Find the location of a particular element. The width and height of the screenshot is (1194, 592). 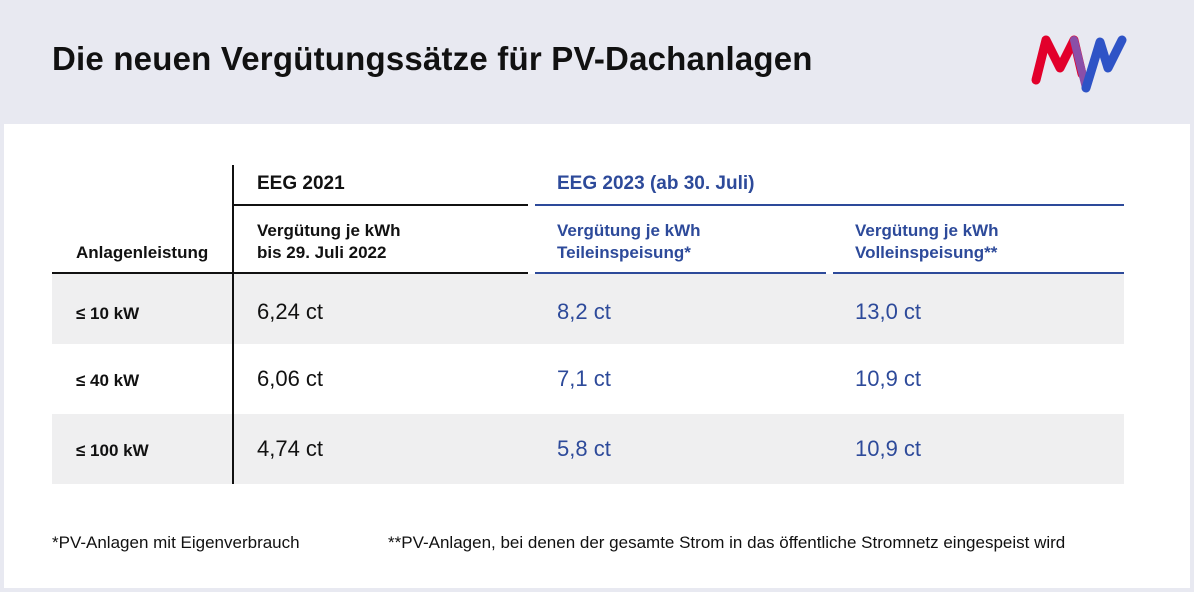

teil-value: 7,1 ct is located at coordinates (584, 378).